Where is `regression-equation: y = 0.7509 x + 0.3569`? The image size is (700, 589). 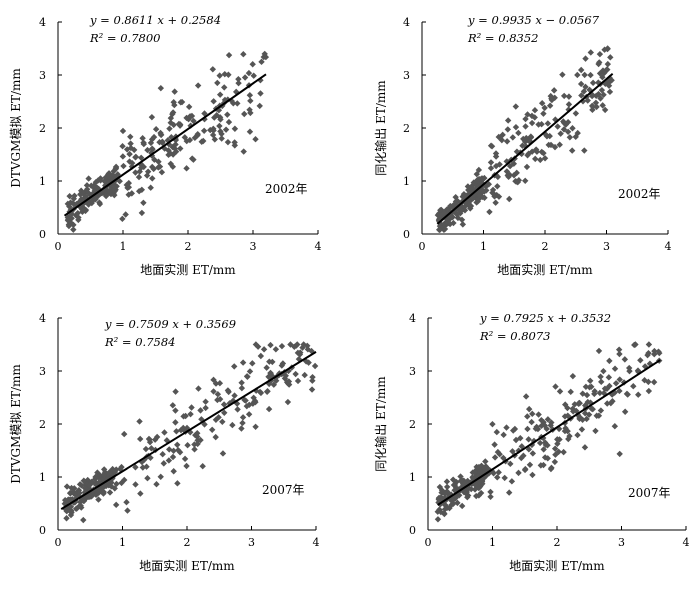 regression-equation: y = 0.7509 x + 0.3569 is located at coordinates (170, 324).